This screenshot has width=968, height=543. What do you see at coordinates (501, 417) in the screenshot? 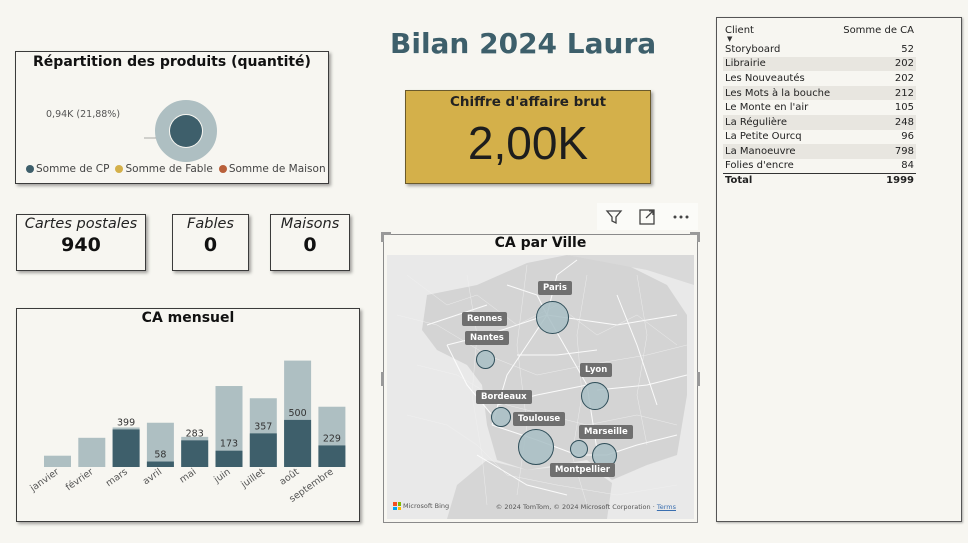
I see `bubble-bordeaux` at bounding box center [501, 417].